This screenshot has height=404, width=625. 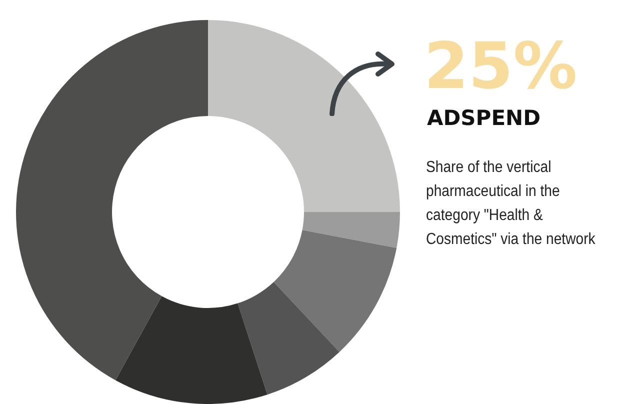 What do you see at coordinates (511, 204) in the screenshot?
I see `text: Share of the vertical pharmaceutical in the category "Health & Cosmetics" via the network` at bounding box center [511, 204].